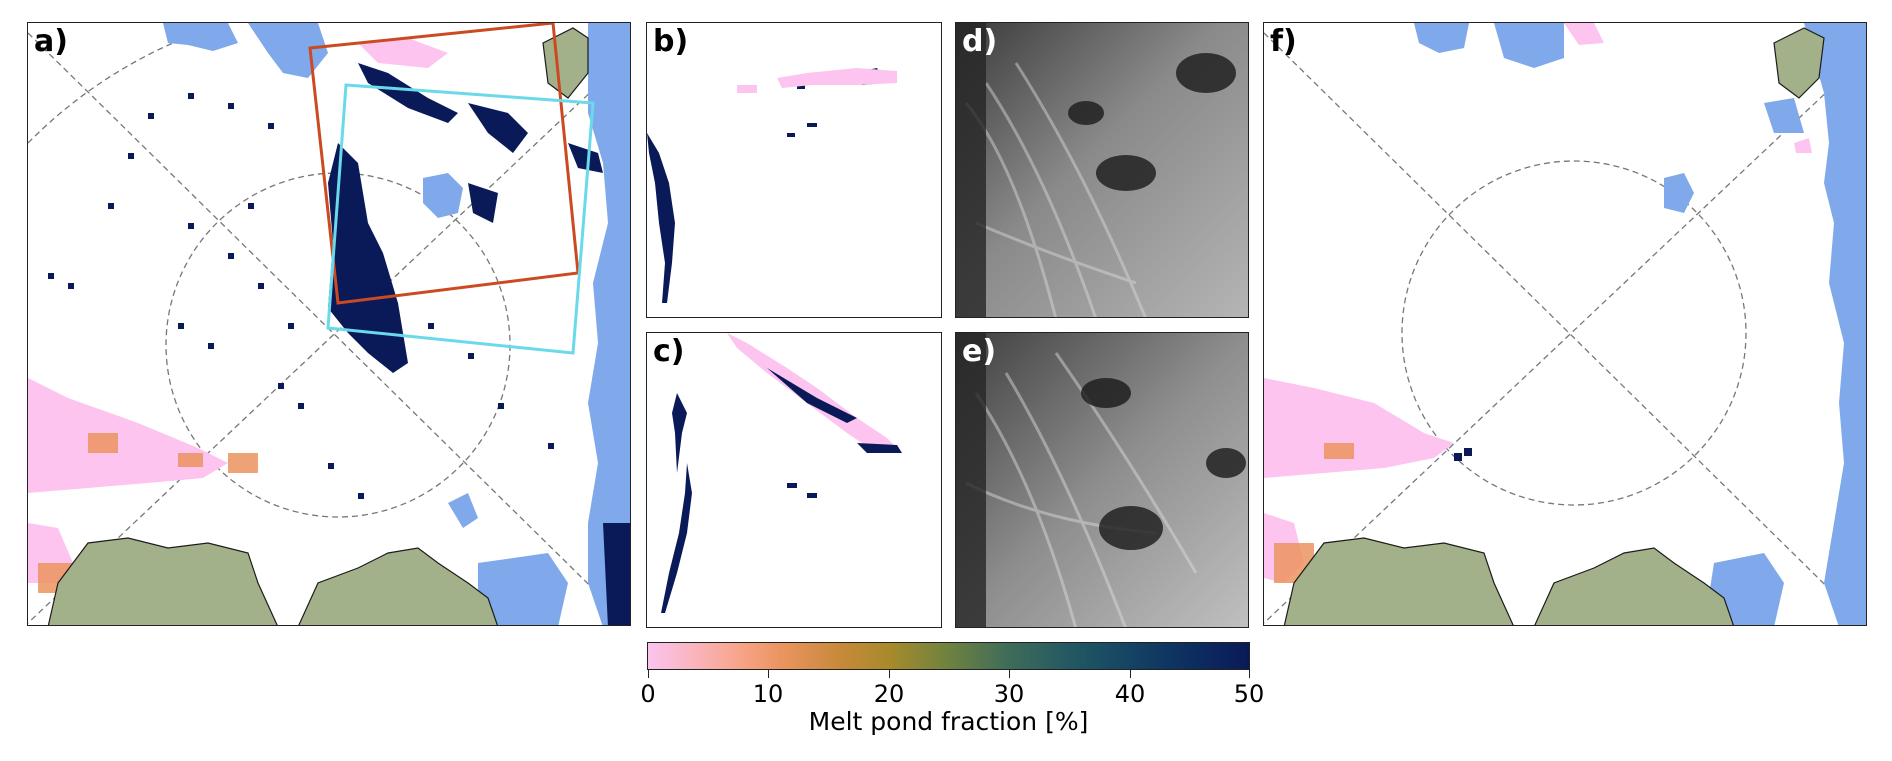 This screenshot has height=761, width=1892. I want to click on map-b-graphic, so click(772, 185).